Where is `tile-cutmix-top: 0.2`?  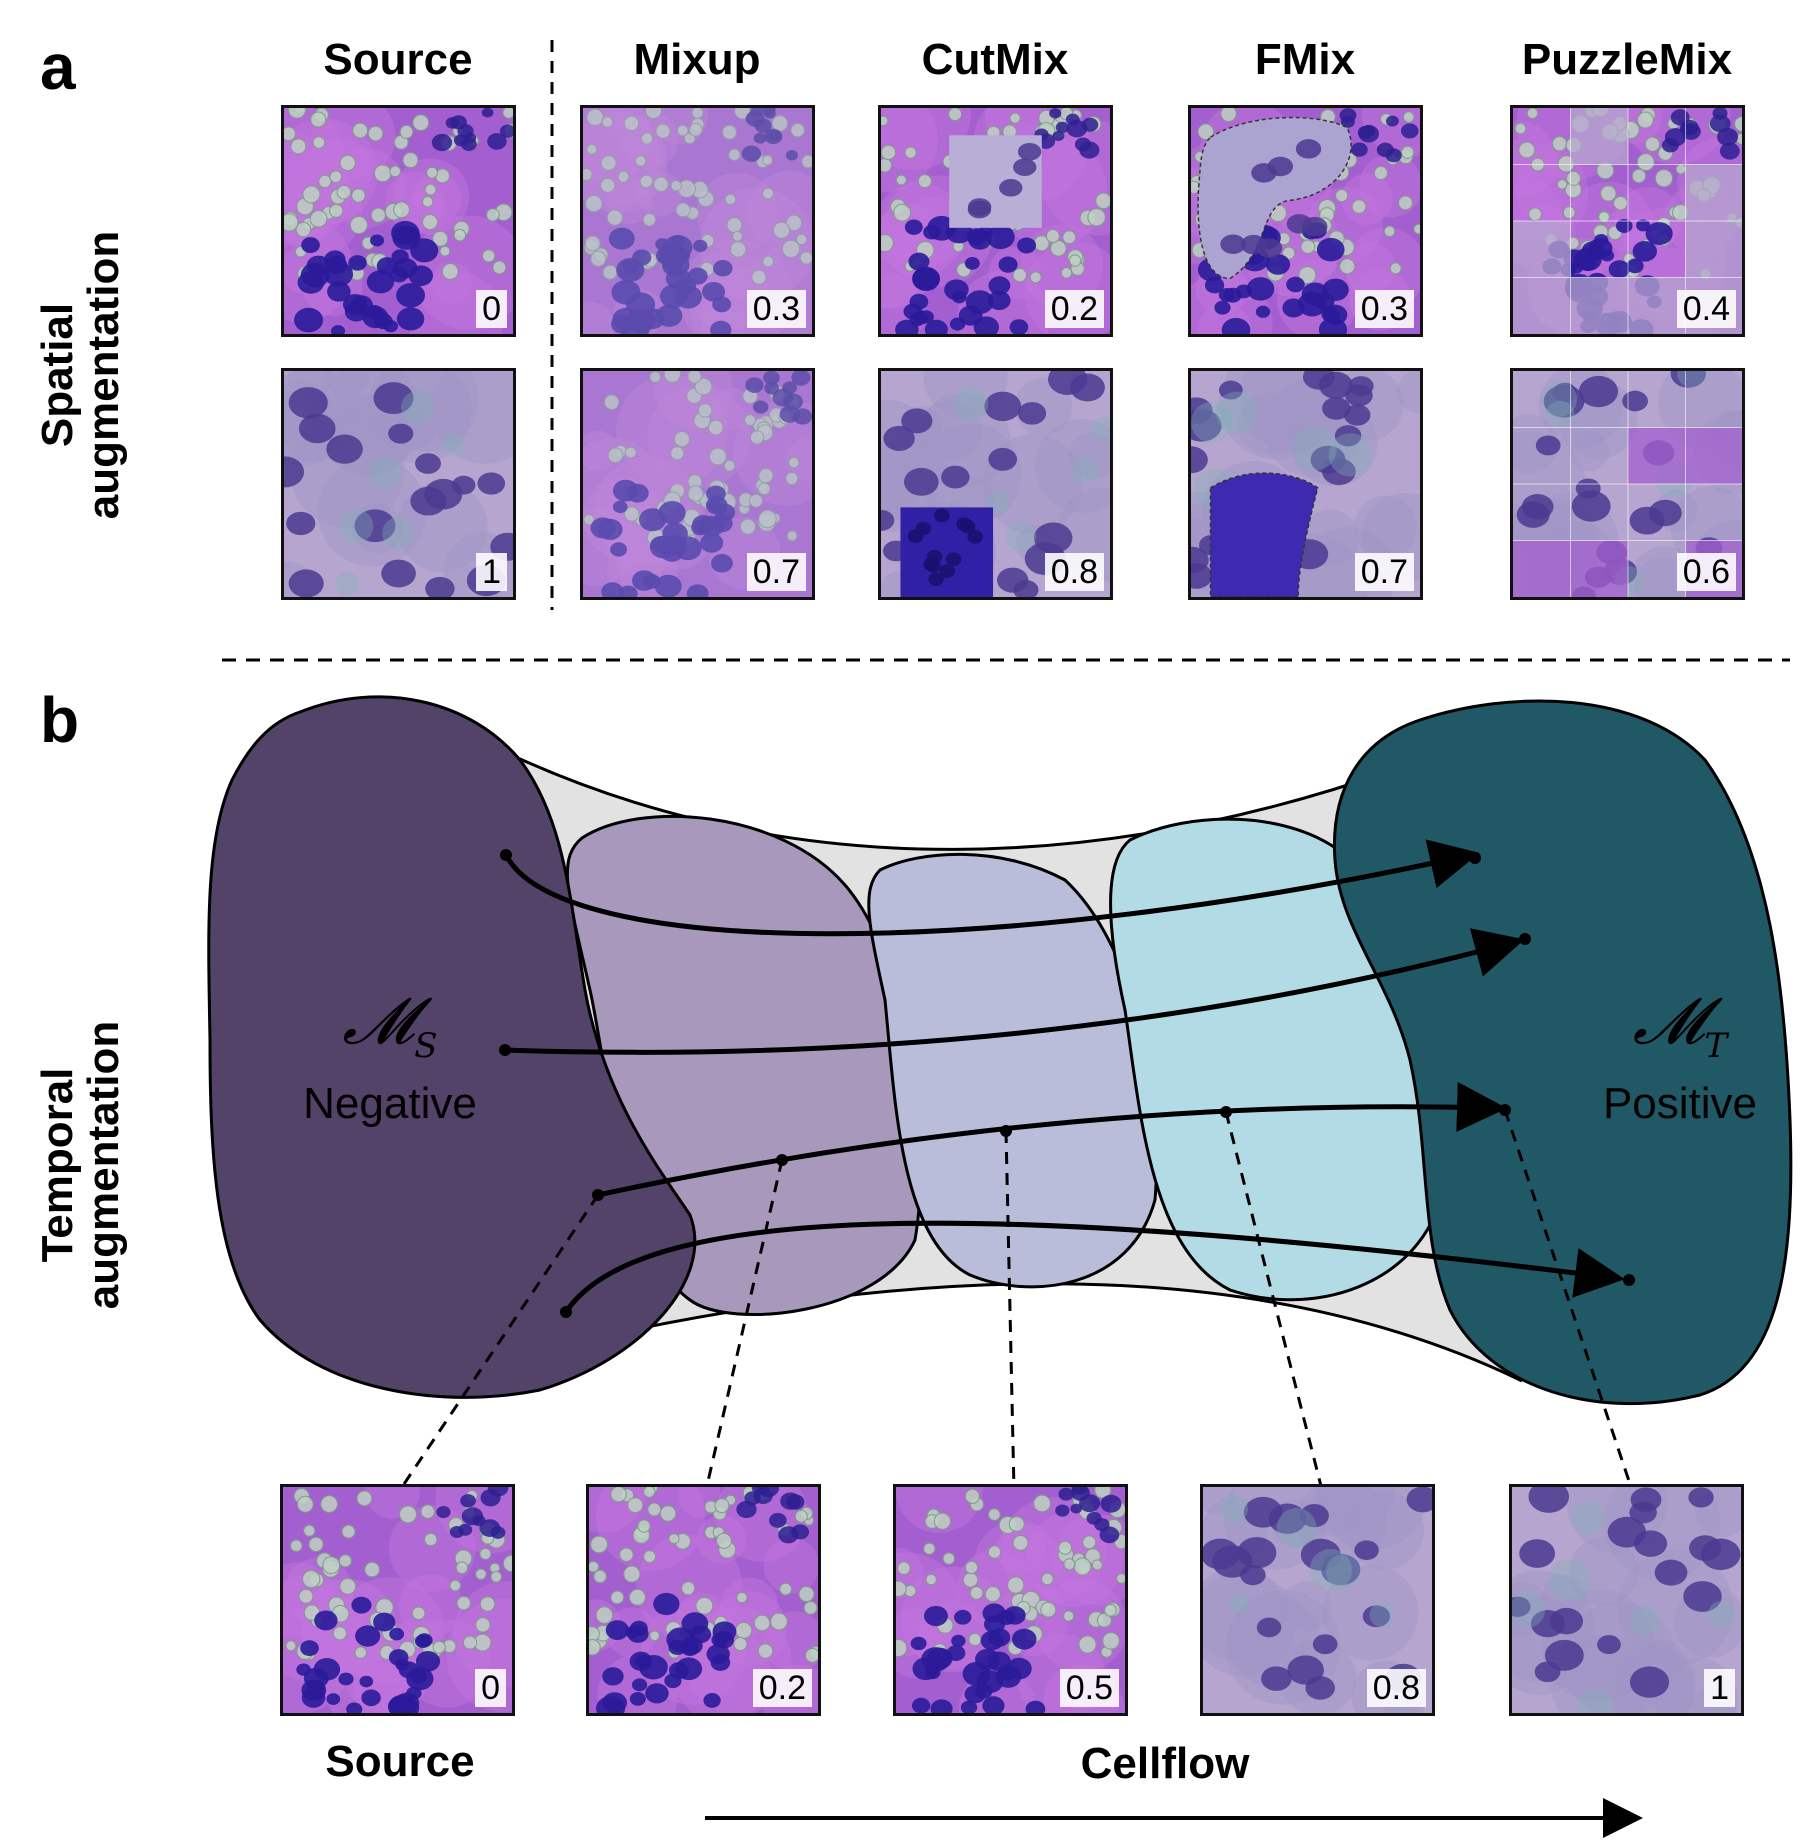 tile-cutmix-top: 0.2 is located at coordinates (995, 221).